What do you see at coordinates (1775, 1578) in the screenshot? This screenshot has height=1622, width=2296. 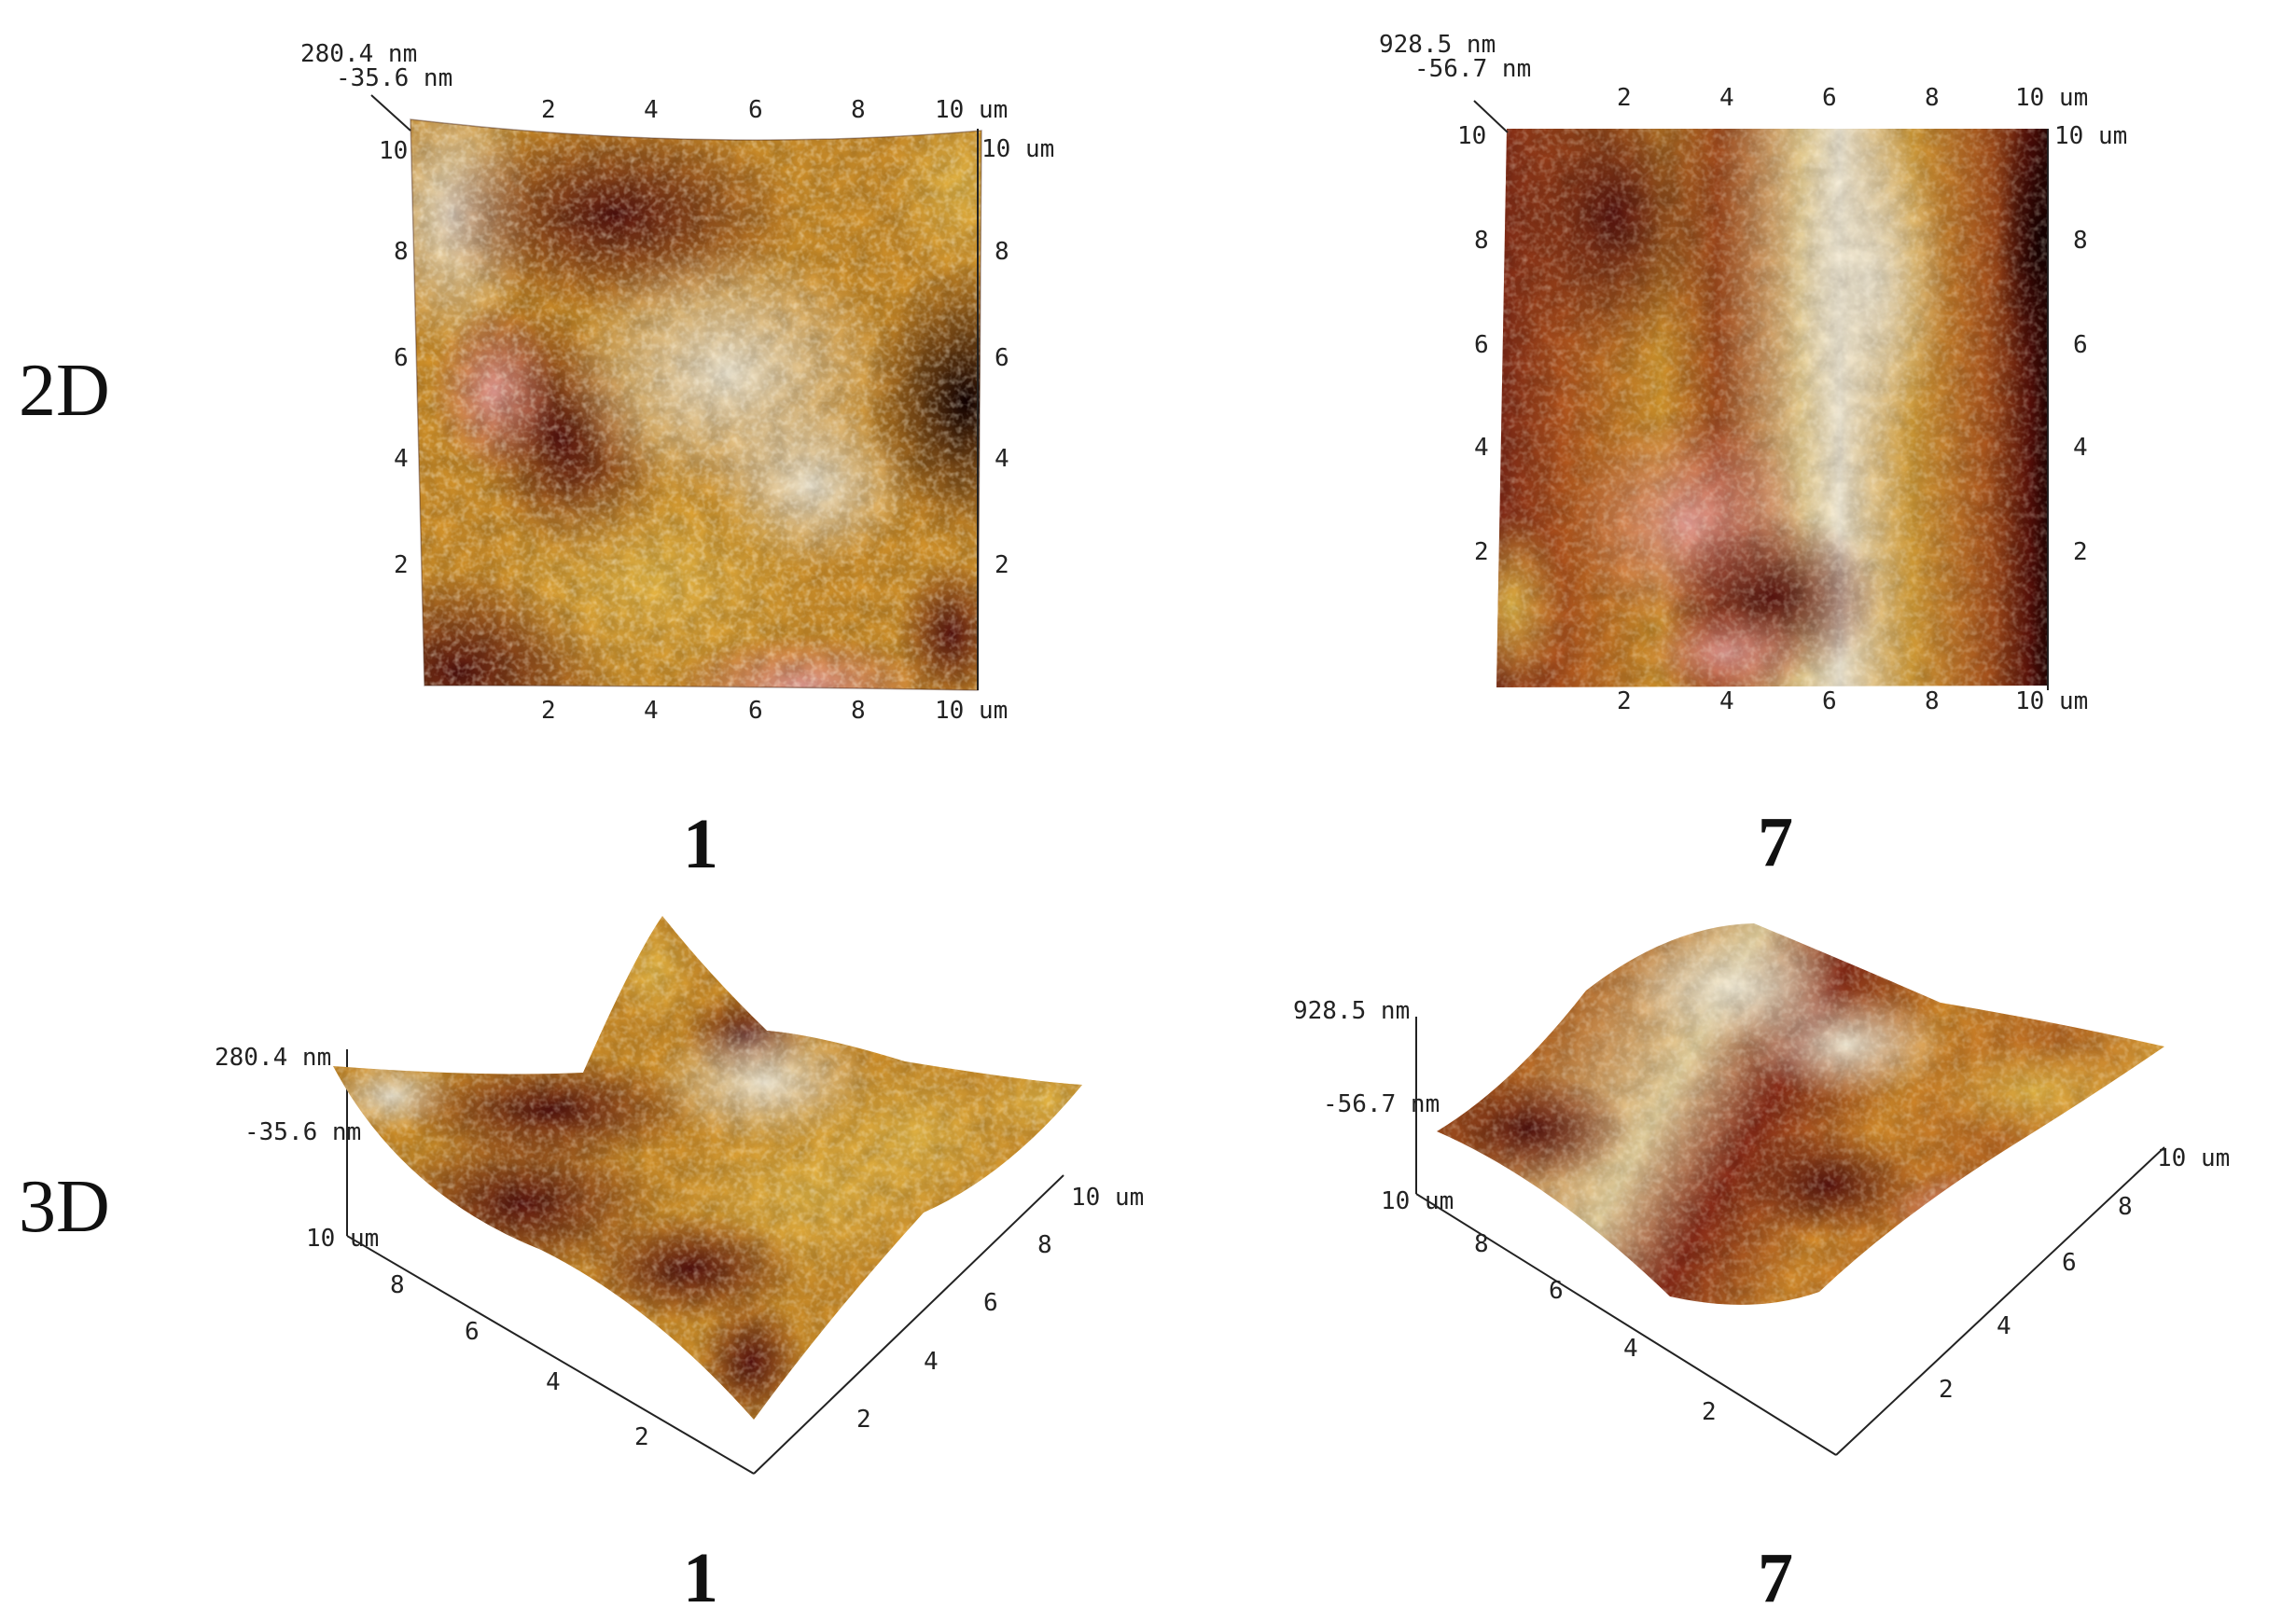 I see `panel-label-3d-7: 7` at bounding box center [1775, 1578].